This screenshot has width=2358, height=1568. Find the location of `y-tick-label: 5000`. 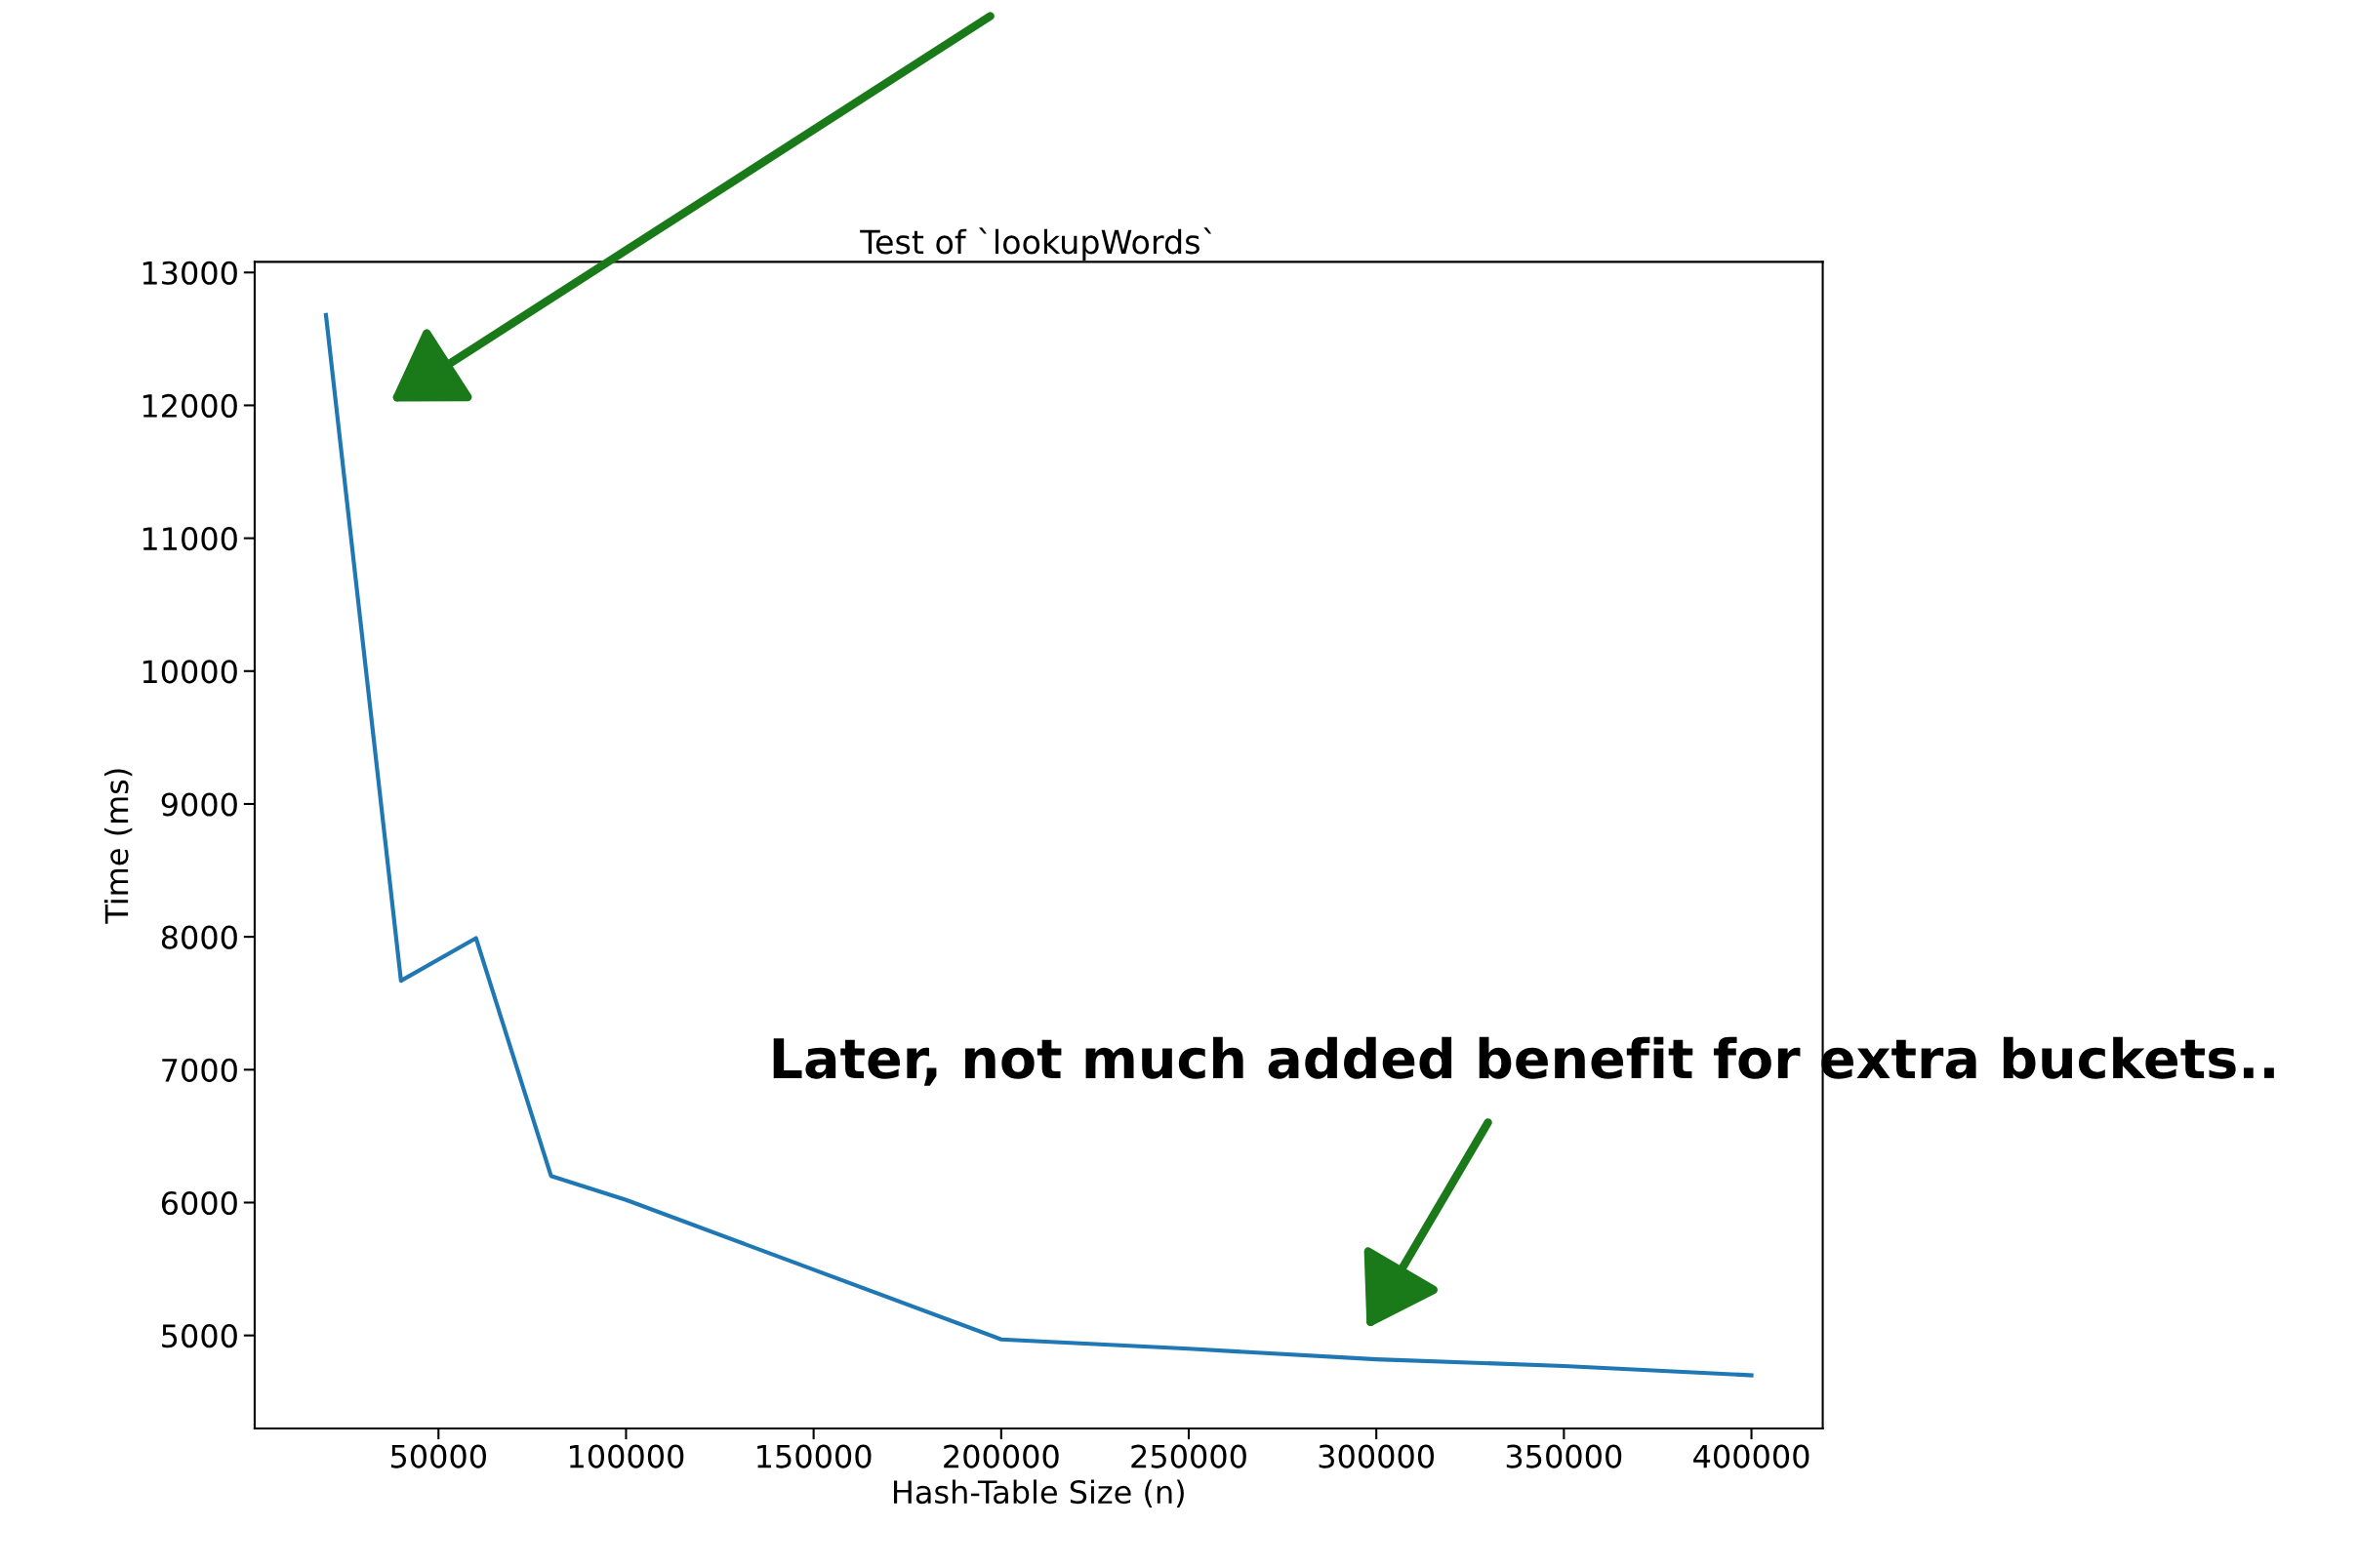

y-tick-label: 5000 is located at coordinates (199, 1336).